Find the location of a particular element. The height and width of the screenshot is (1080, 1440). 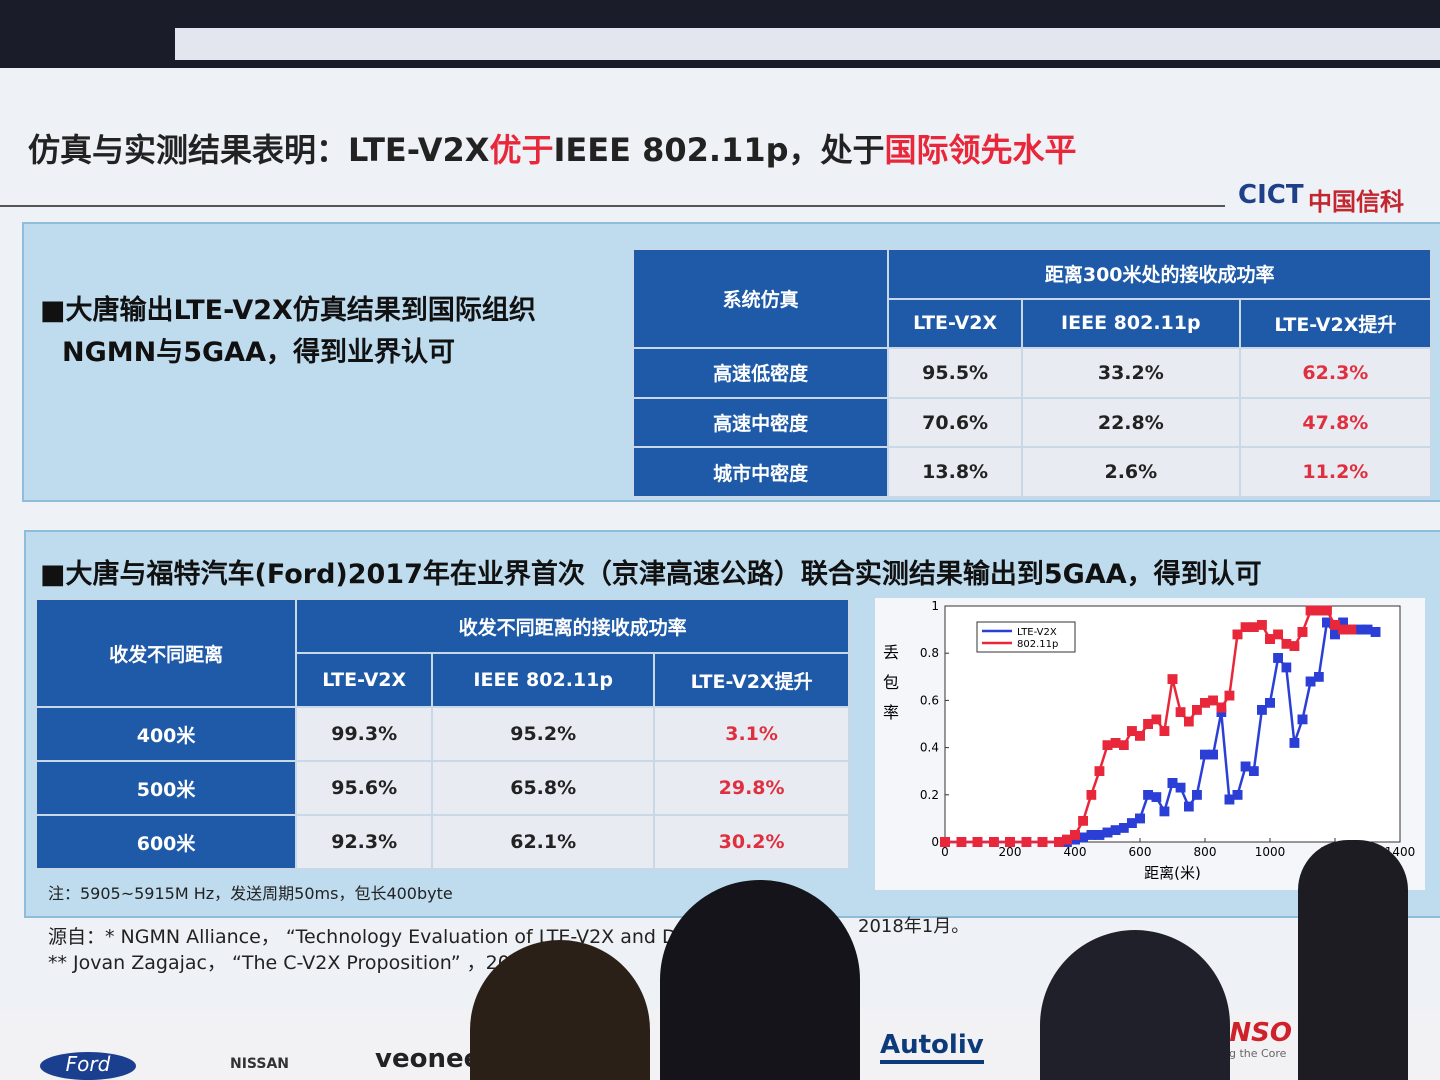

legend-box is located at coordinates (1026, 637).